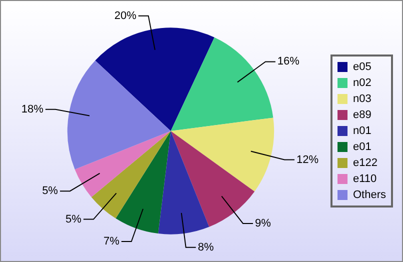 This screenshot has width=403, height=262. Describe the element at coordinates (263, 223) in the screenshot. I see `data-label: 9%` at that location.